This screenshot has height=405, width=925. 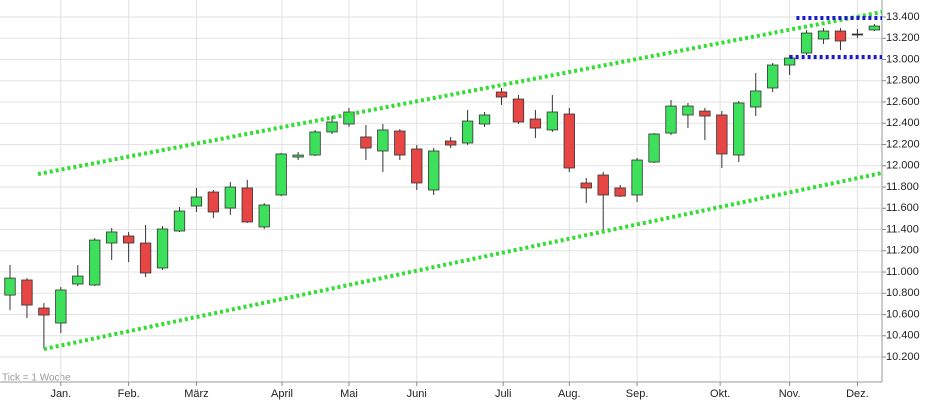 I want to click on annotation: Tick = 1 Woche, so click(x=36, y=378).